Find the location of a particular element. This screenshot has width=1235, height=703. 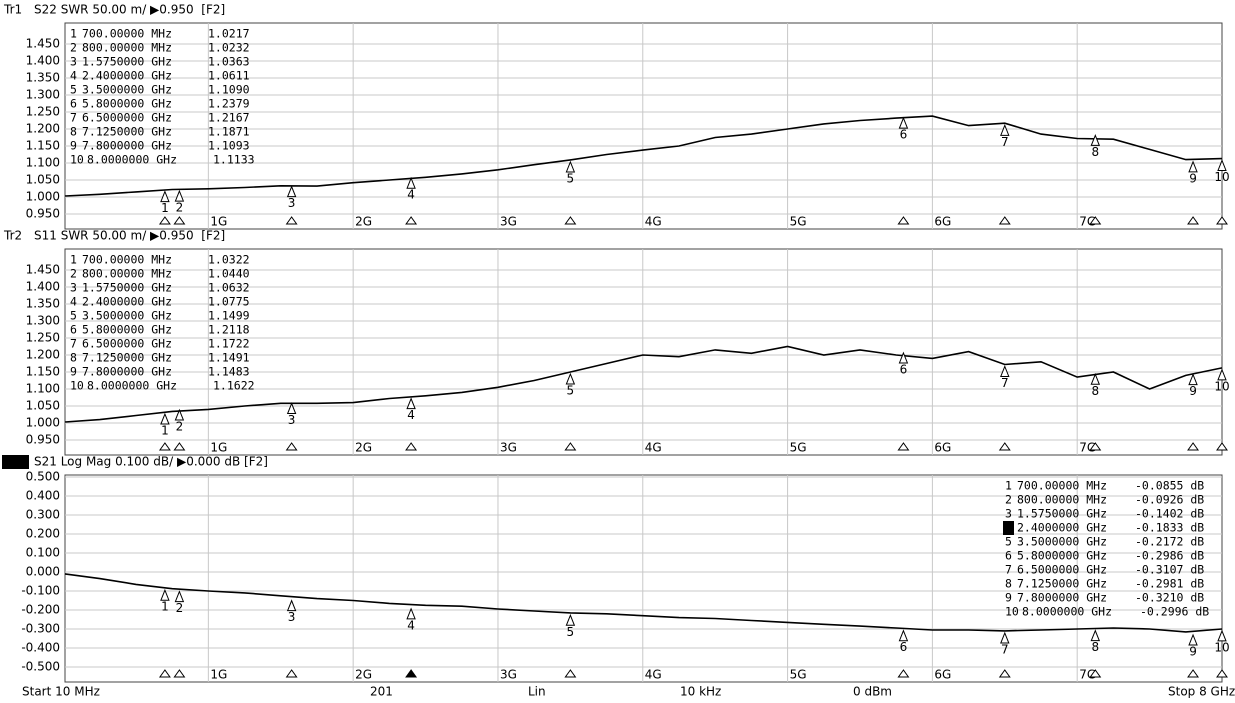

x-tick-label: 6G is located at coordinates (942, 222).